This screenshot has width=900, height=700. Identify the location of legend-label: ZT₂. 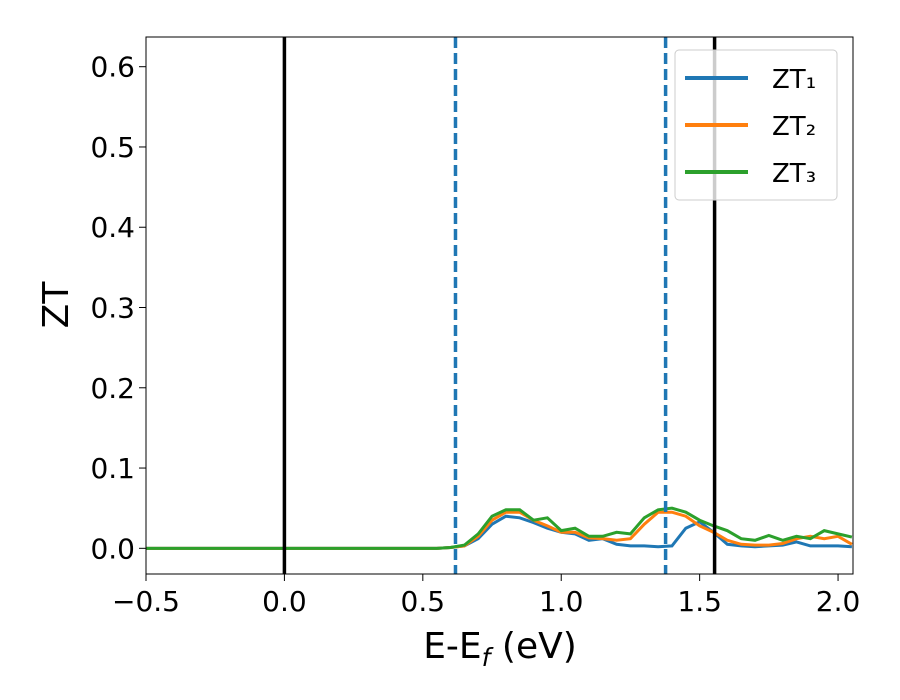
(794, 127).